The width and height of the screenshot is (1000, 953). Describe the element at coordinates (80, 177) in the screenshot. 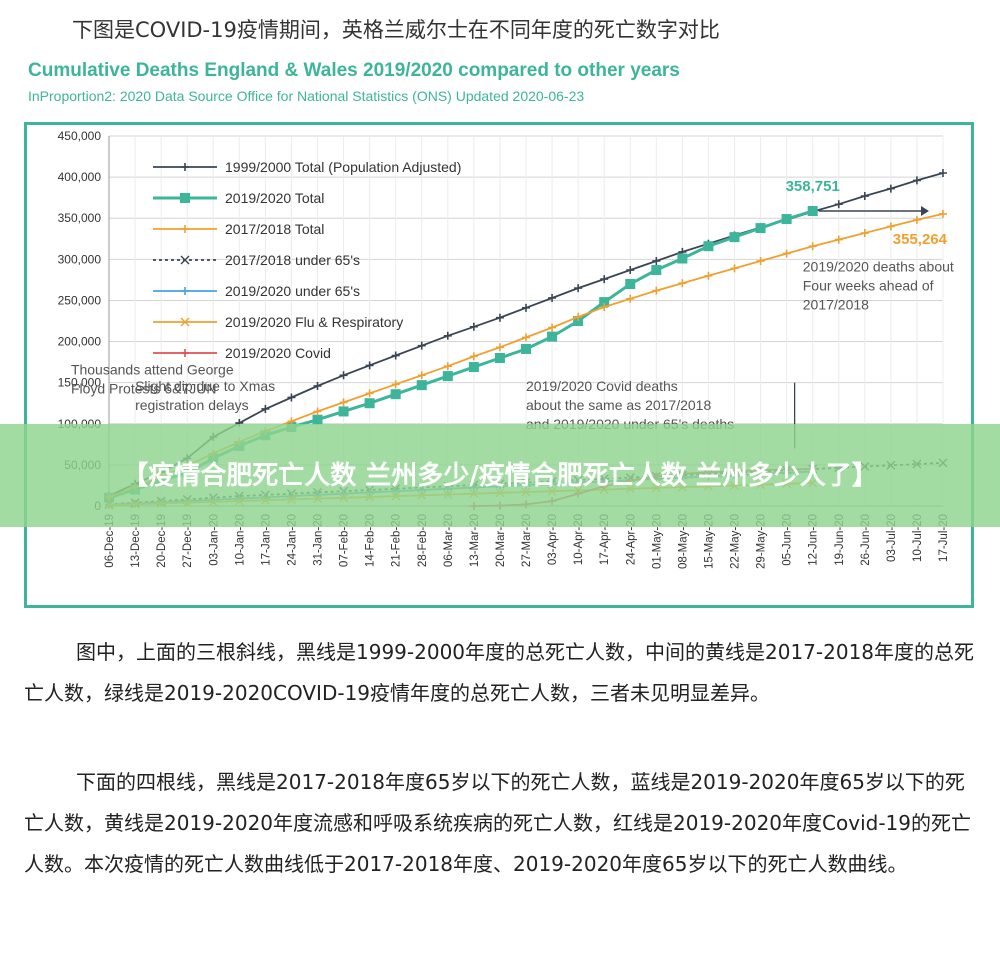

I see `y-tick-label: 400,000` at that location.